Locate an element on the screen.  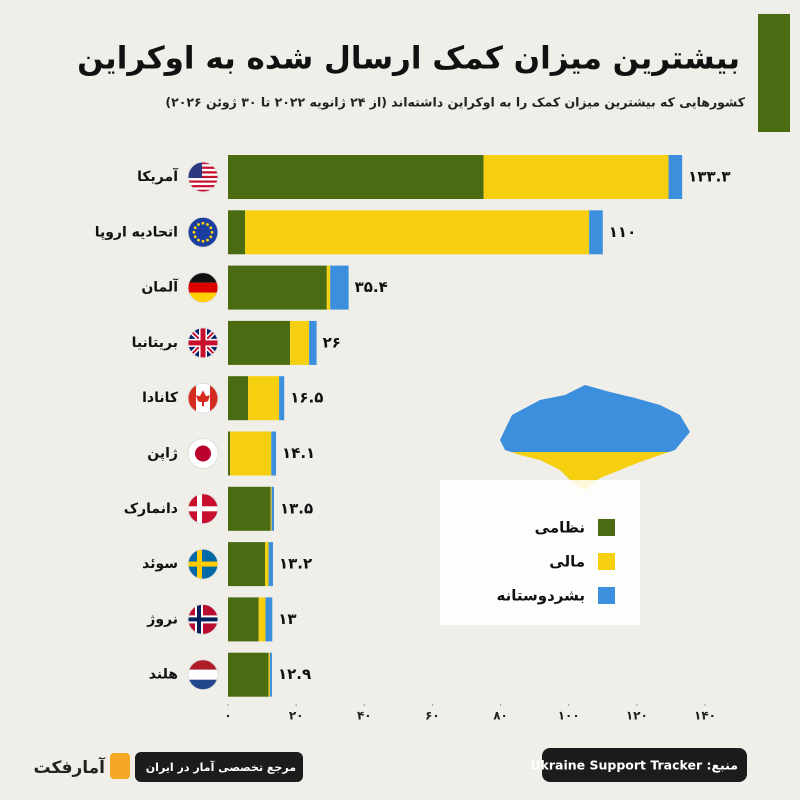
tagline-pill is located at coordinates (219, 767).